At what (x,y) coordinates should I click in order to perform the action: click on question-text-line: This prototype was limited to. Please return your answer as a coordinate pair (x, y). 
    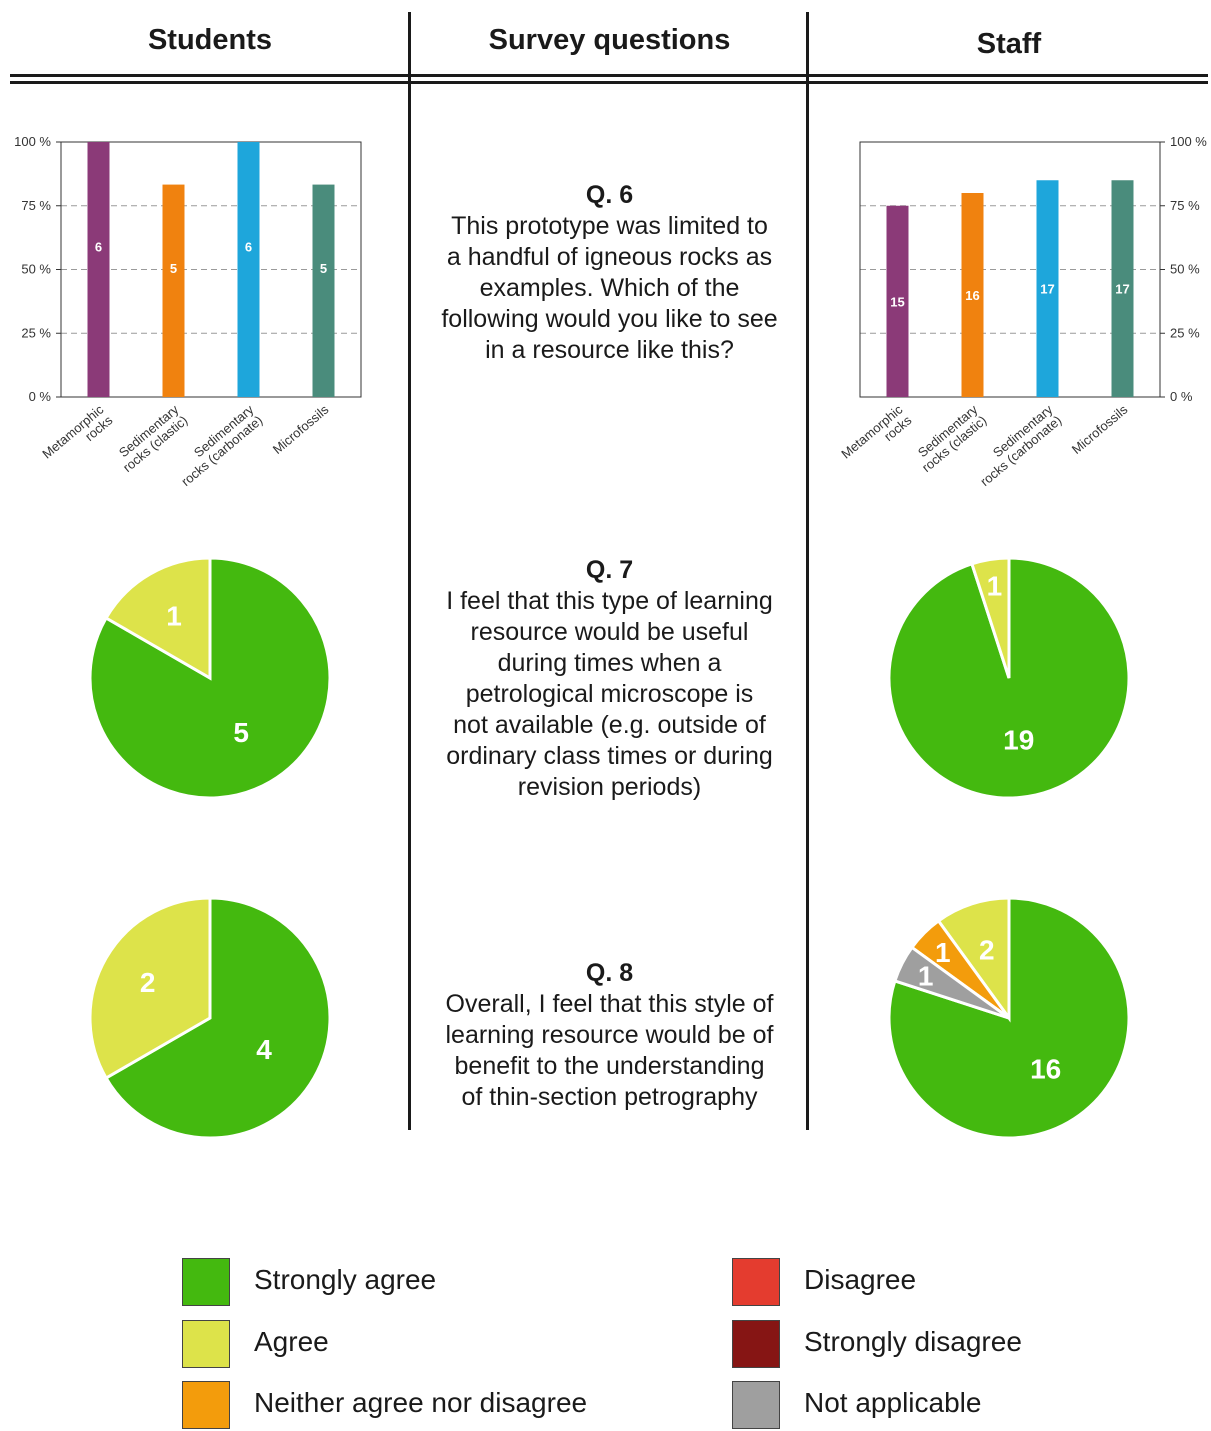
    Looking at the image, I should click on (609, 226).